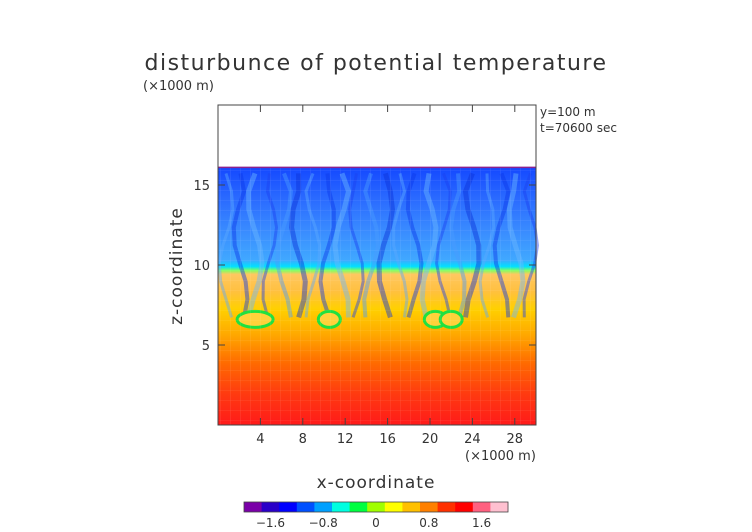 The width and height of the screenshot is (752, 532). Describe the element at coordinates (177, 266) in the screenshot. I see `y-axis-label: z-coordinate` at that location.